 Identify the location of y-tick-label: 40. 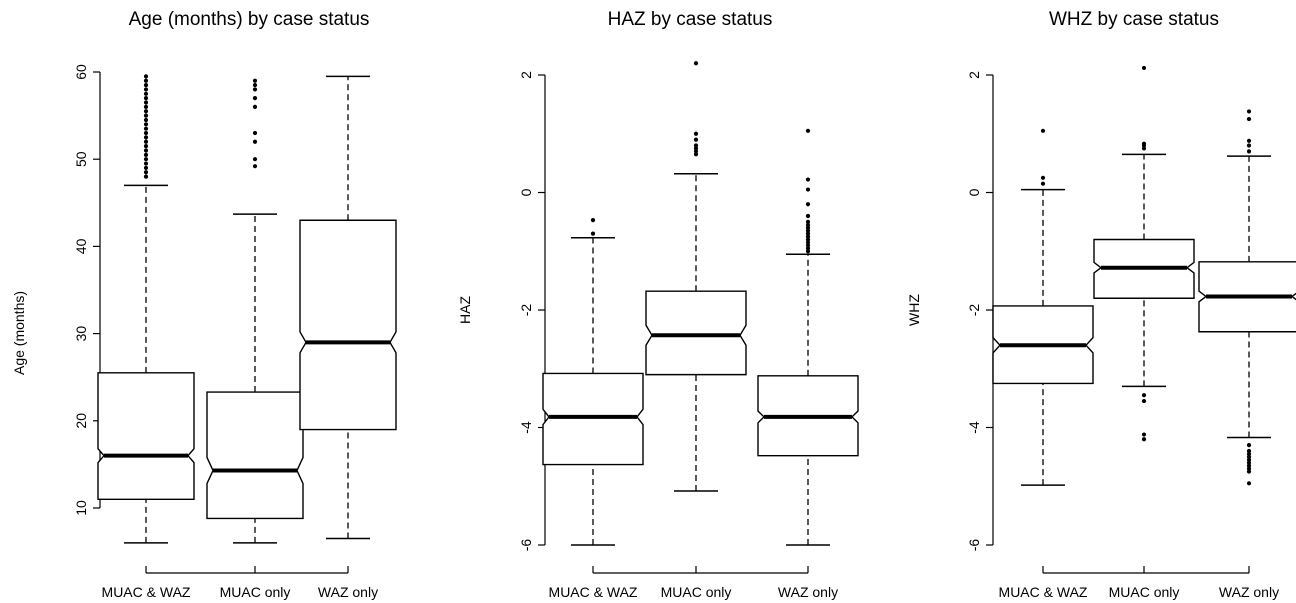
(81, 246).